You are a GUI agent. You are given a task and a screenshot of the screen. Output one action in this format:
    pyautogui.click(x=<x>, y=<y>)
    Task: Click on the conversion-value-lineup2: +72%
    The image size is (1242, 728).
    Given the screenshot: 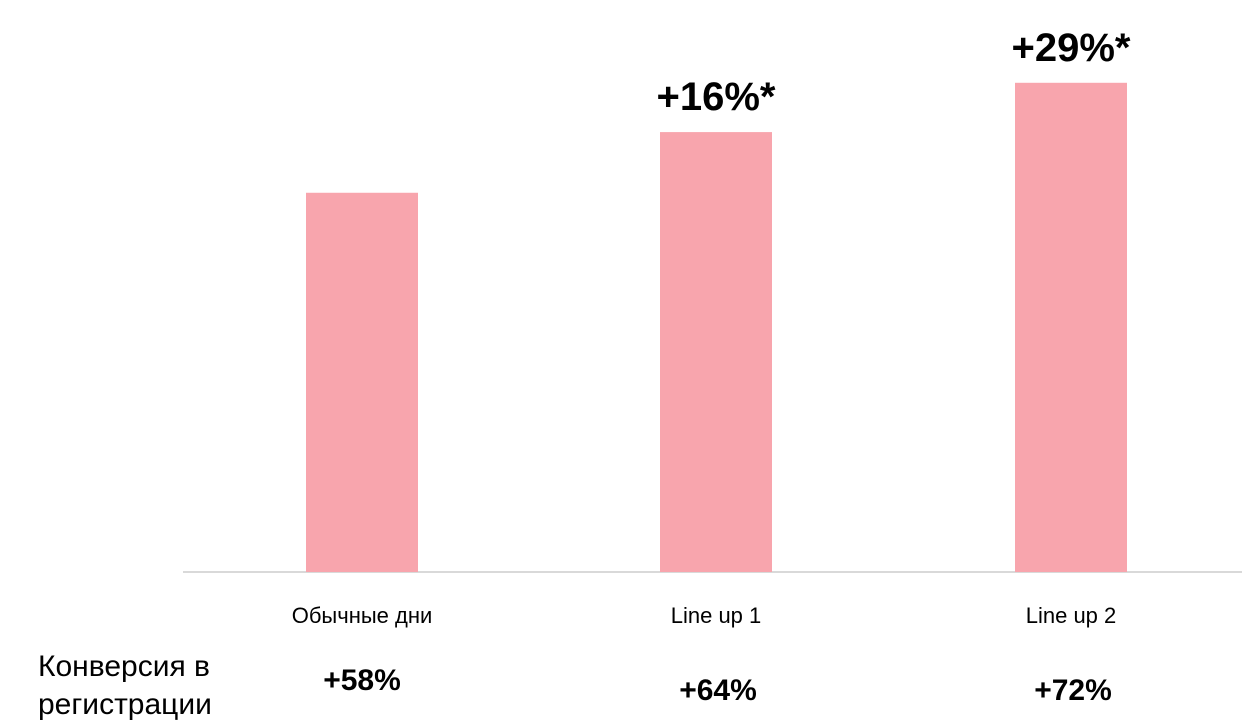 What is the action you would take?
    pyautogui.click(x=1073, y=690)
    